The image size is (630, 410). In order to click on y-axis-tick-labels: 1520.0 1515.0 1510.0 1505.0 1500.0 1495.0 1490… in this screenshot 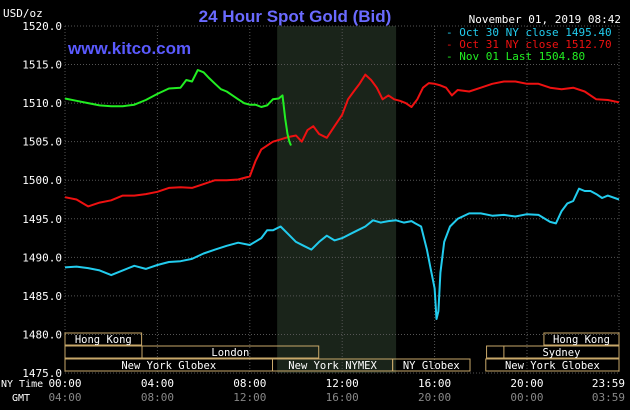, I will do `click(42, 200)`.